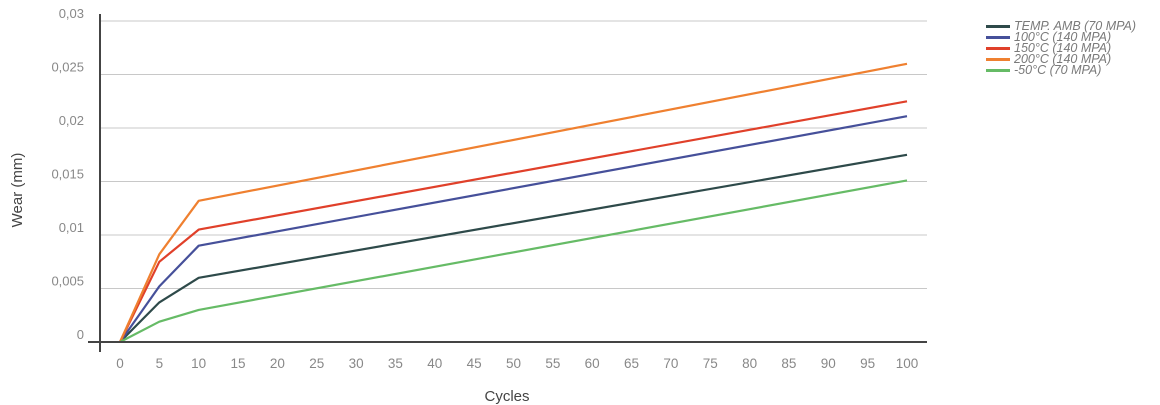 The height and width of the screenshot is (405, 1160). I want to click on legend-label: TEMP. AMB (70 MPA), so click(1075, 26).